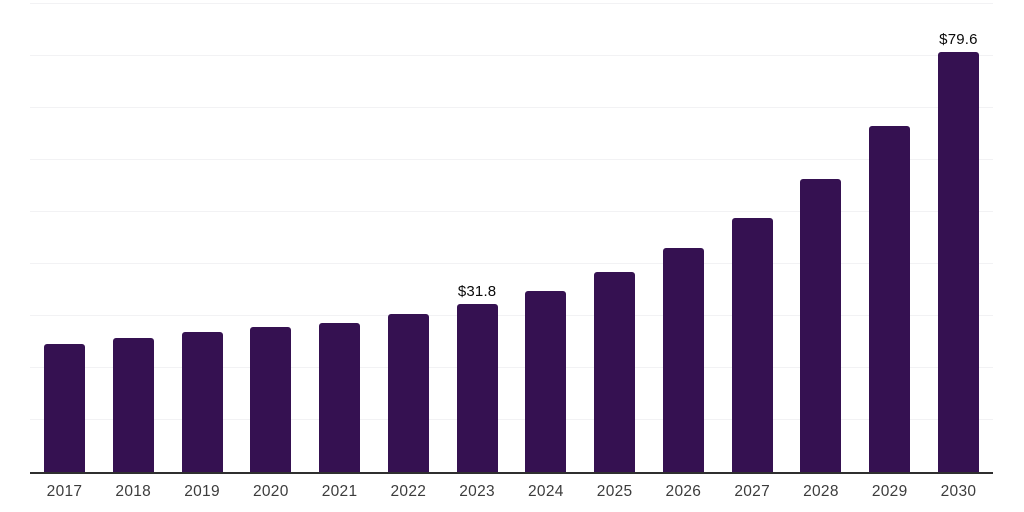 This screenshot has height=512, width=1024. I want to click on bar-column-2019, so click(202, 402).